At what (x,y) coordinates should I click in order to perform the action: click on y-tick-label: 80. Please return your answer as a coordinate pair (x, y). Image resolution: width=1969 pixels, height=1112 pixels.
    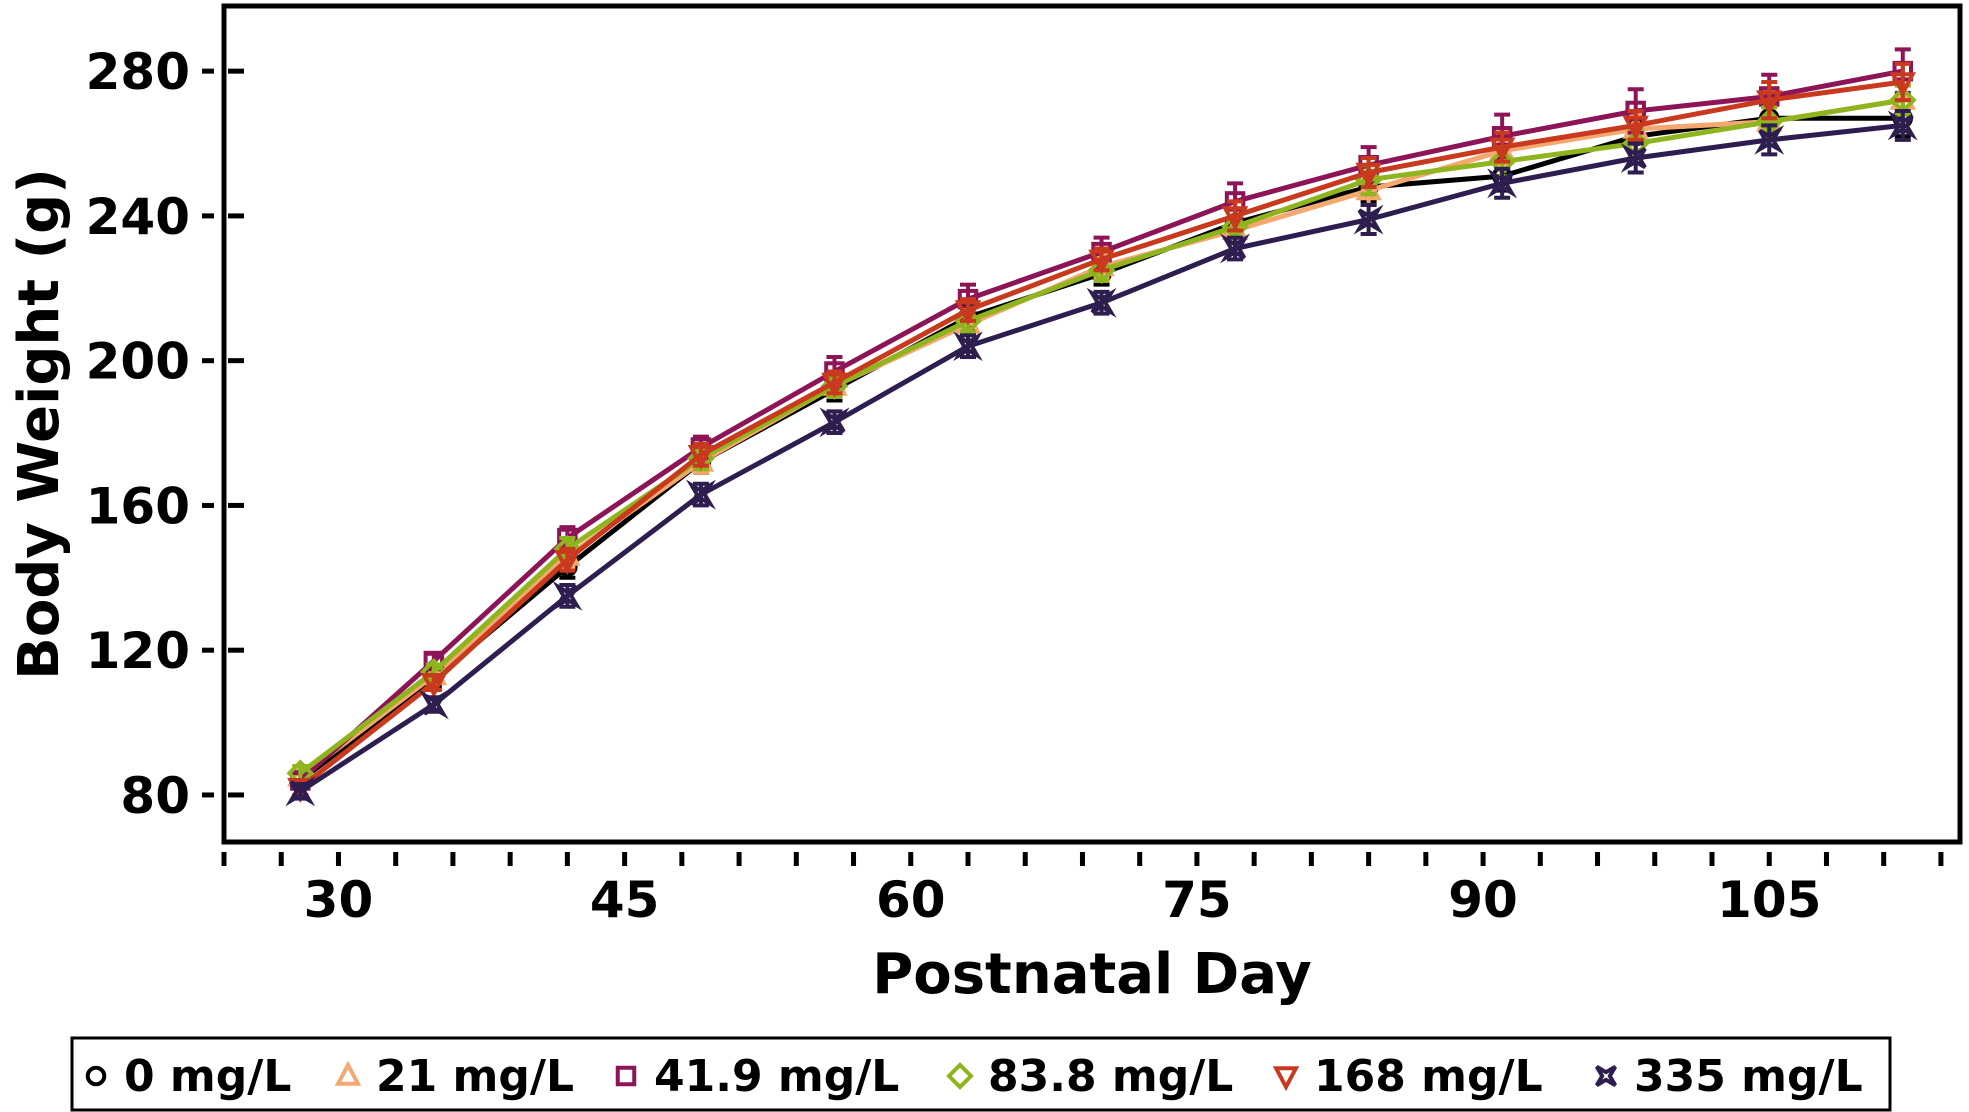
    Looking at the image, I should click on (155, 796).